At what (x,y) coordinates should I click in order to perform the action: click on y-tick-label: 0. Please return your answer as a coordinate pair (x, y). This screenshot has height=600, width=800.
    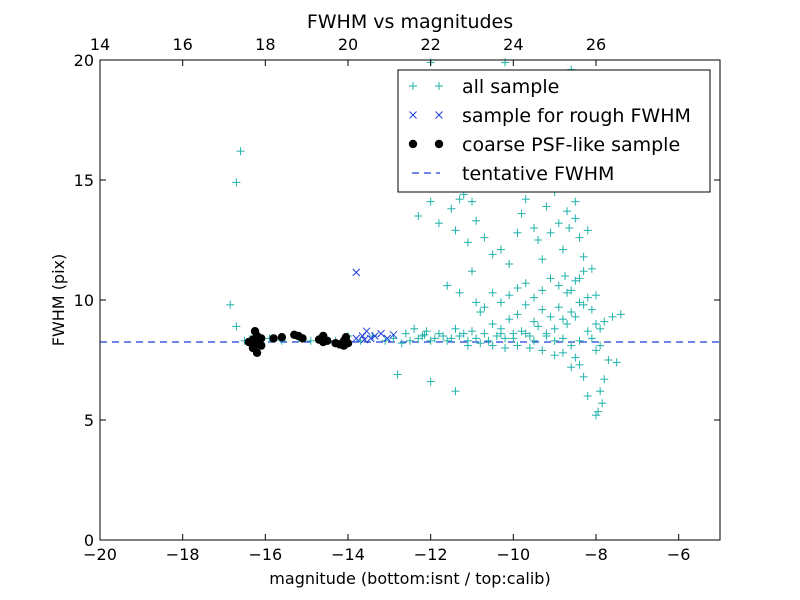
    Looking at the image, I should click on (89, 540).